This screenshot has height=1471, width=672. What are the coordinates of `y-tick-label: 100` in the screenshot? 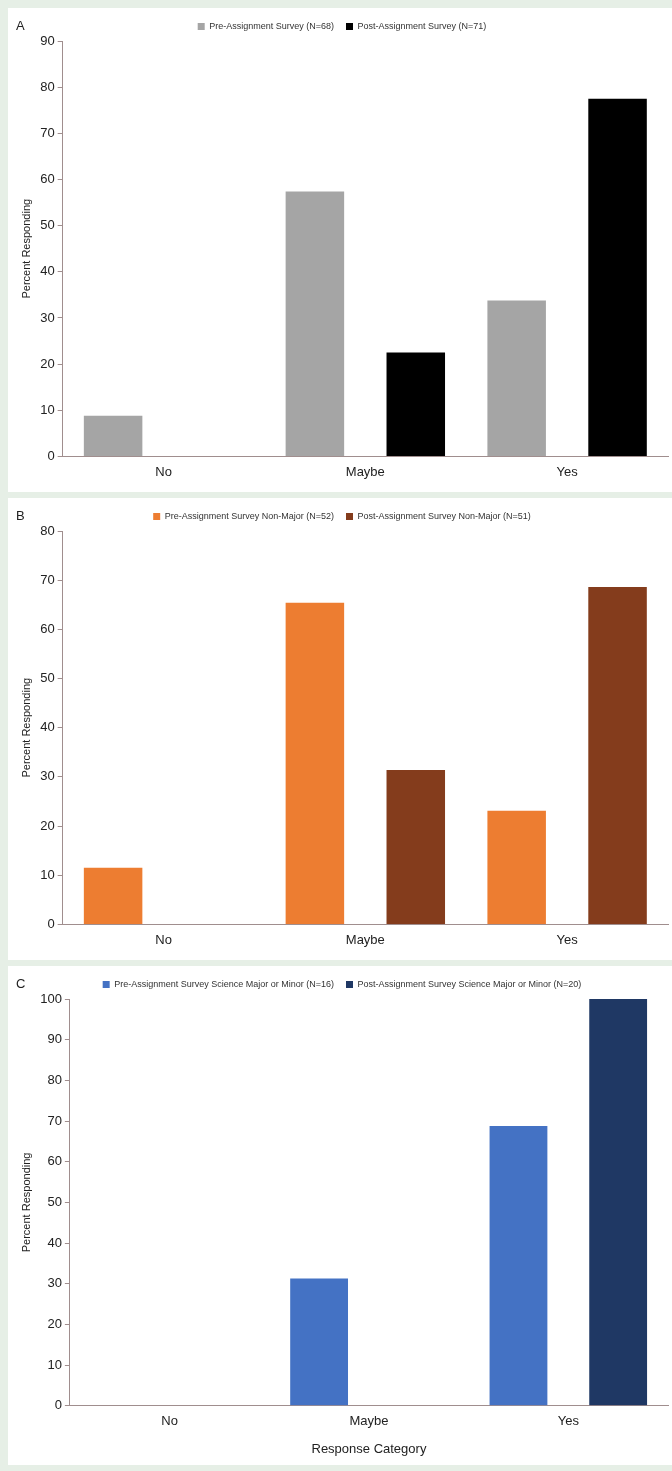 It's located at (51, 998).